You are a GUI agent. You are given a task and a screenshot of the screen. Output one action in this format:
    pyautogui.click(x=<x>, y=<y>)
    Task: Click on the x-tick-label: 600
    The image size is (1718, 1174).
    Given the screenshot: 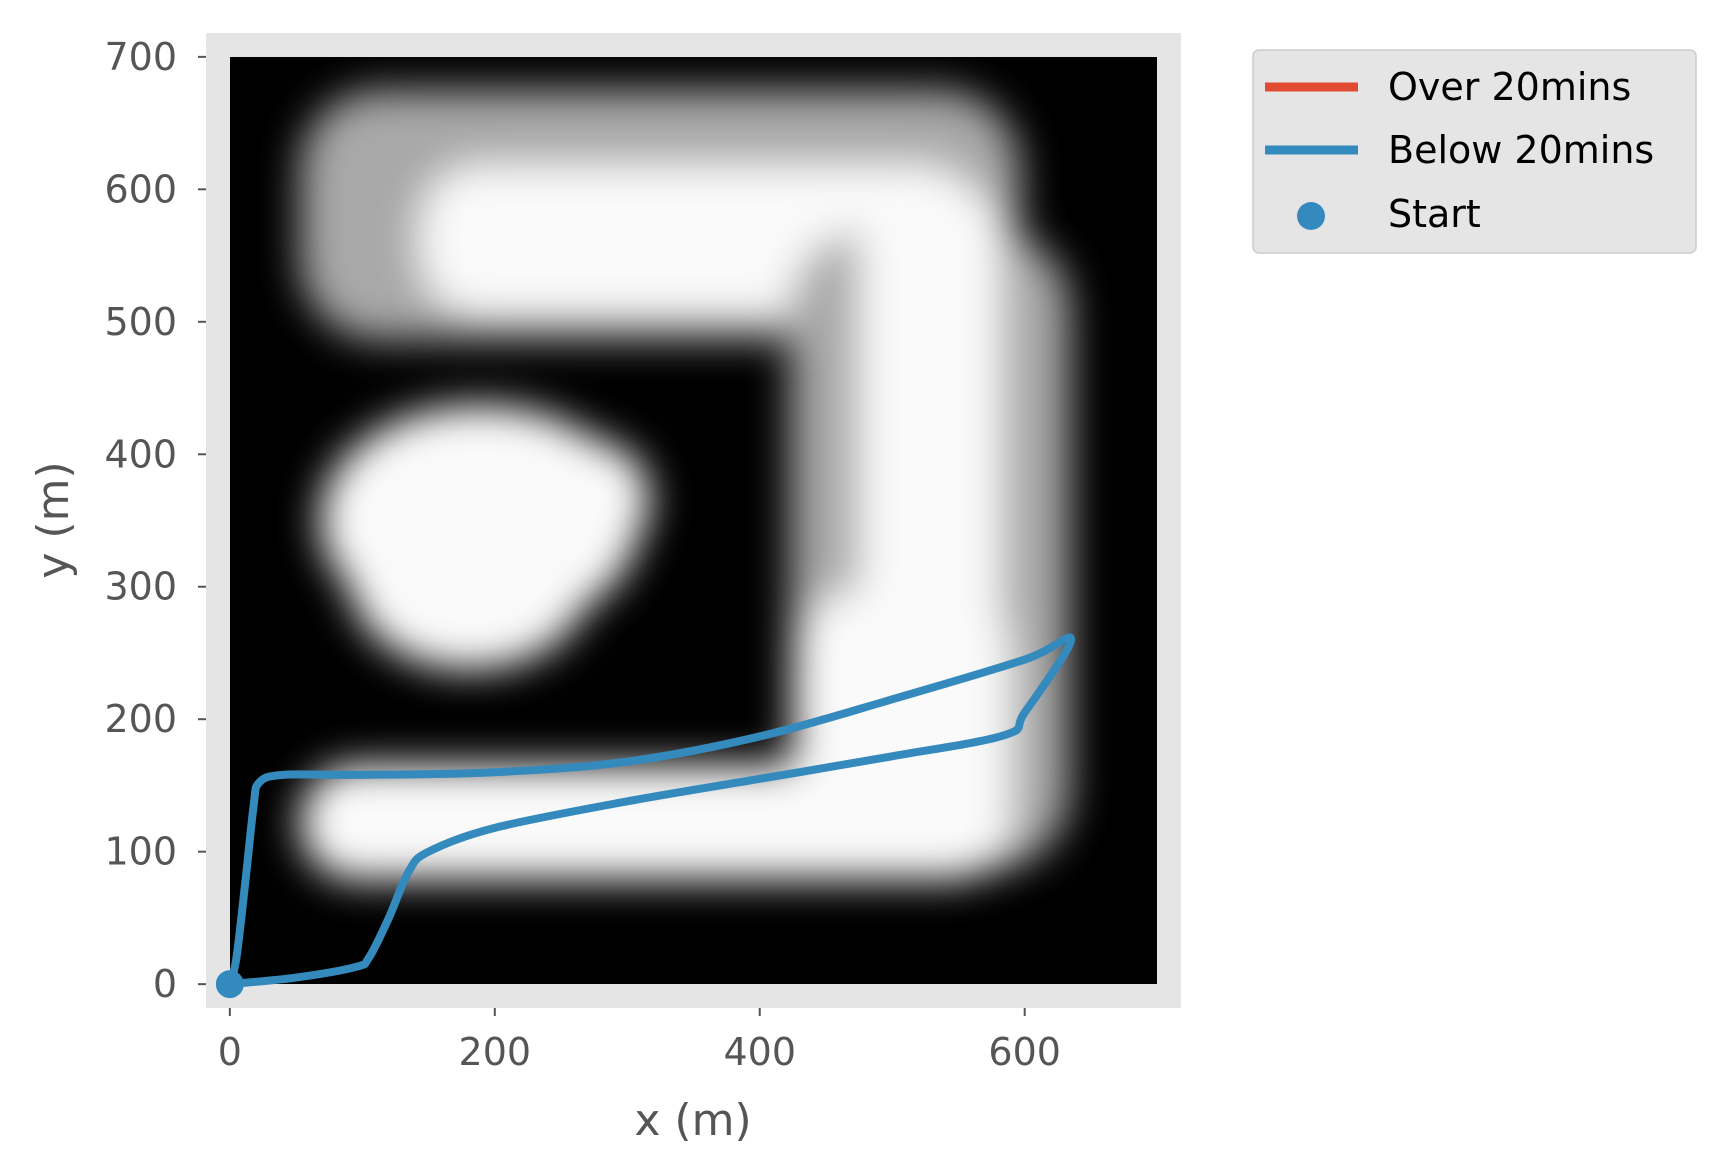 What is the action you would take?
    pyautogui.click(x=1024, y=1052)
    